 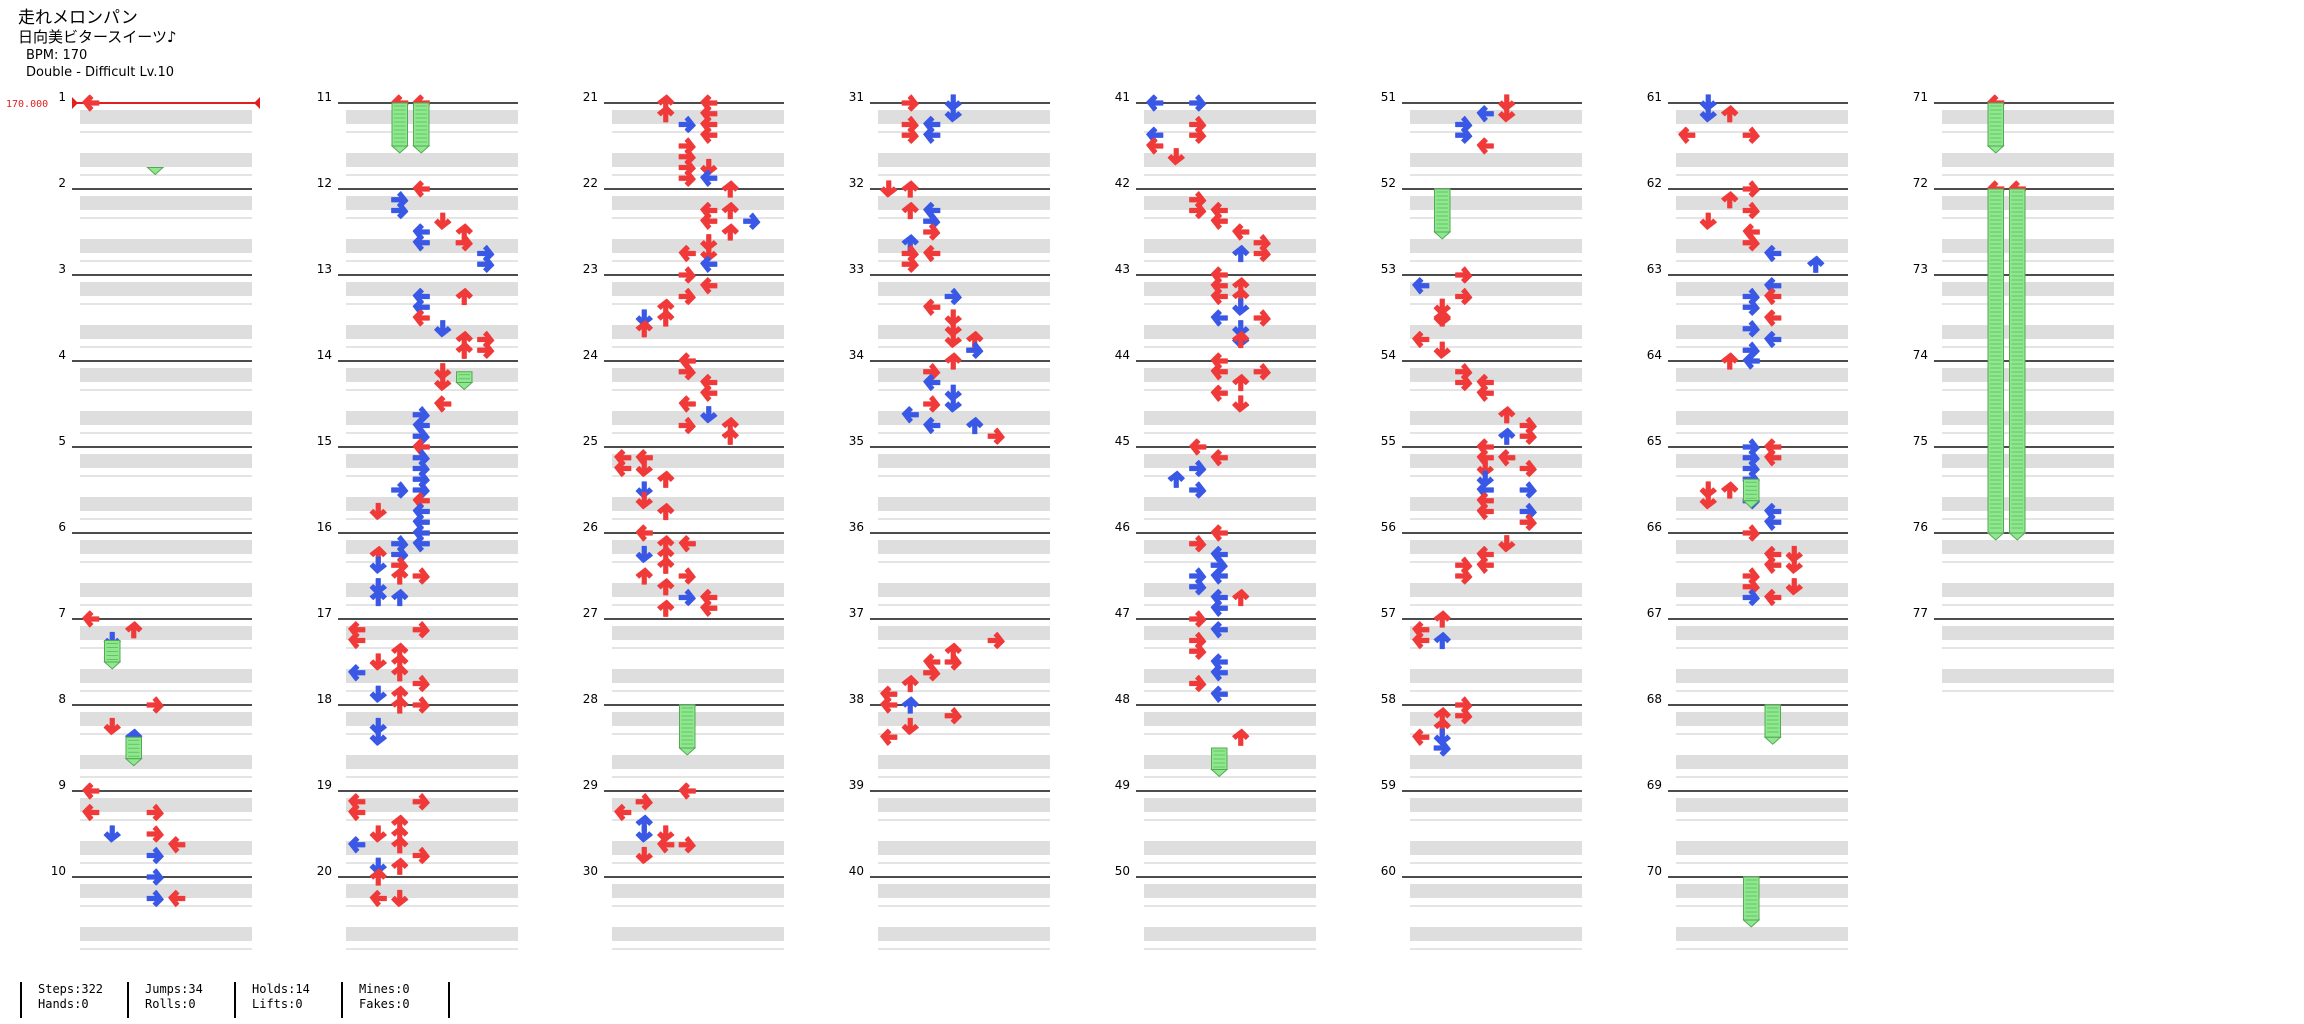 I want to click on hold-body, so click(x=1772, y=721).